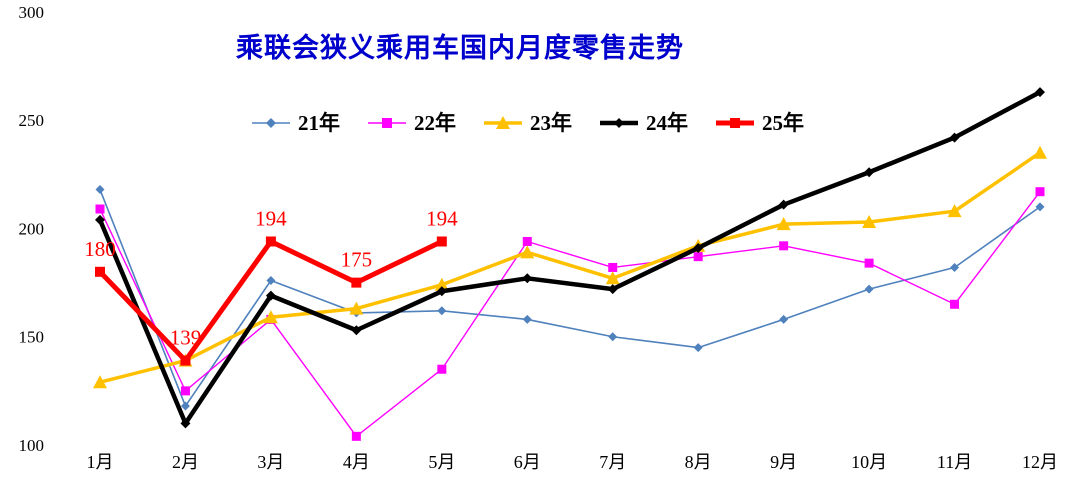 This screenshot has width=1080, height=484. I want to click on x-axis-tick-label: 11月, so click(954, 462).